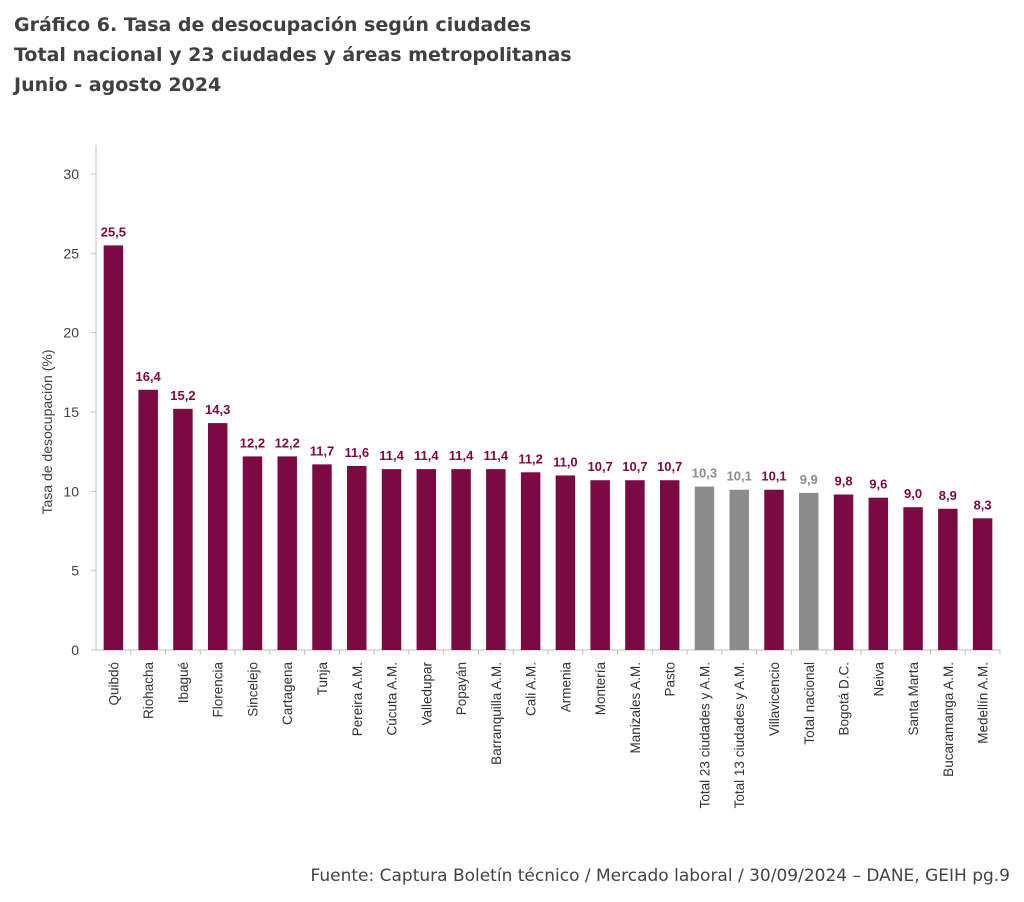  What do you see at coordinates (182, 395) in the screenshot?
I see `data-label: 15,2` at bounding box center [182, 395].